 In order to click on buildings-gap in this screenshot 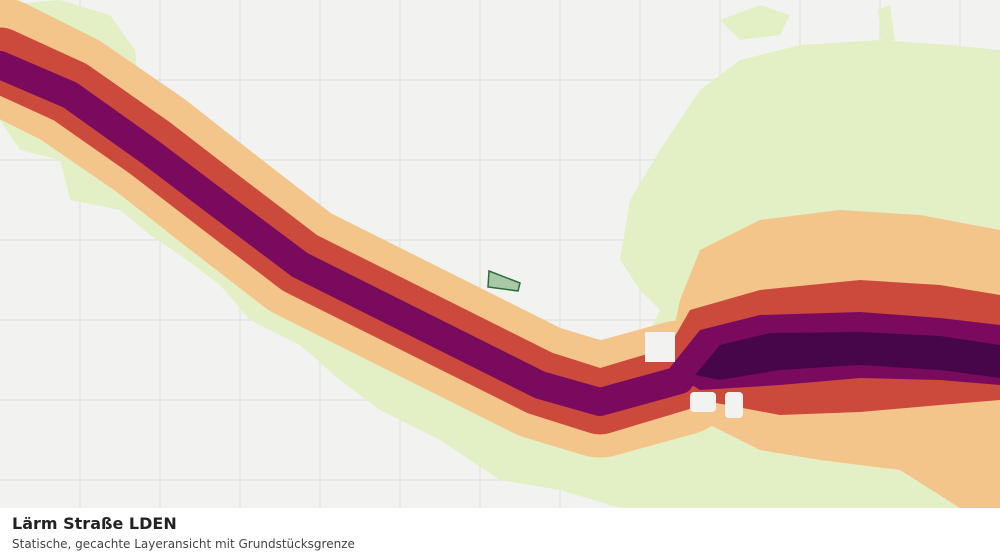, I will do `click(694, 375)`.